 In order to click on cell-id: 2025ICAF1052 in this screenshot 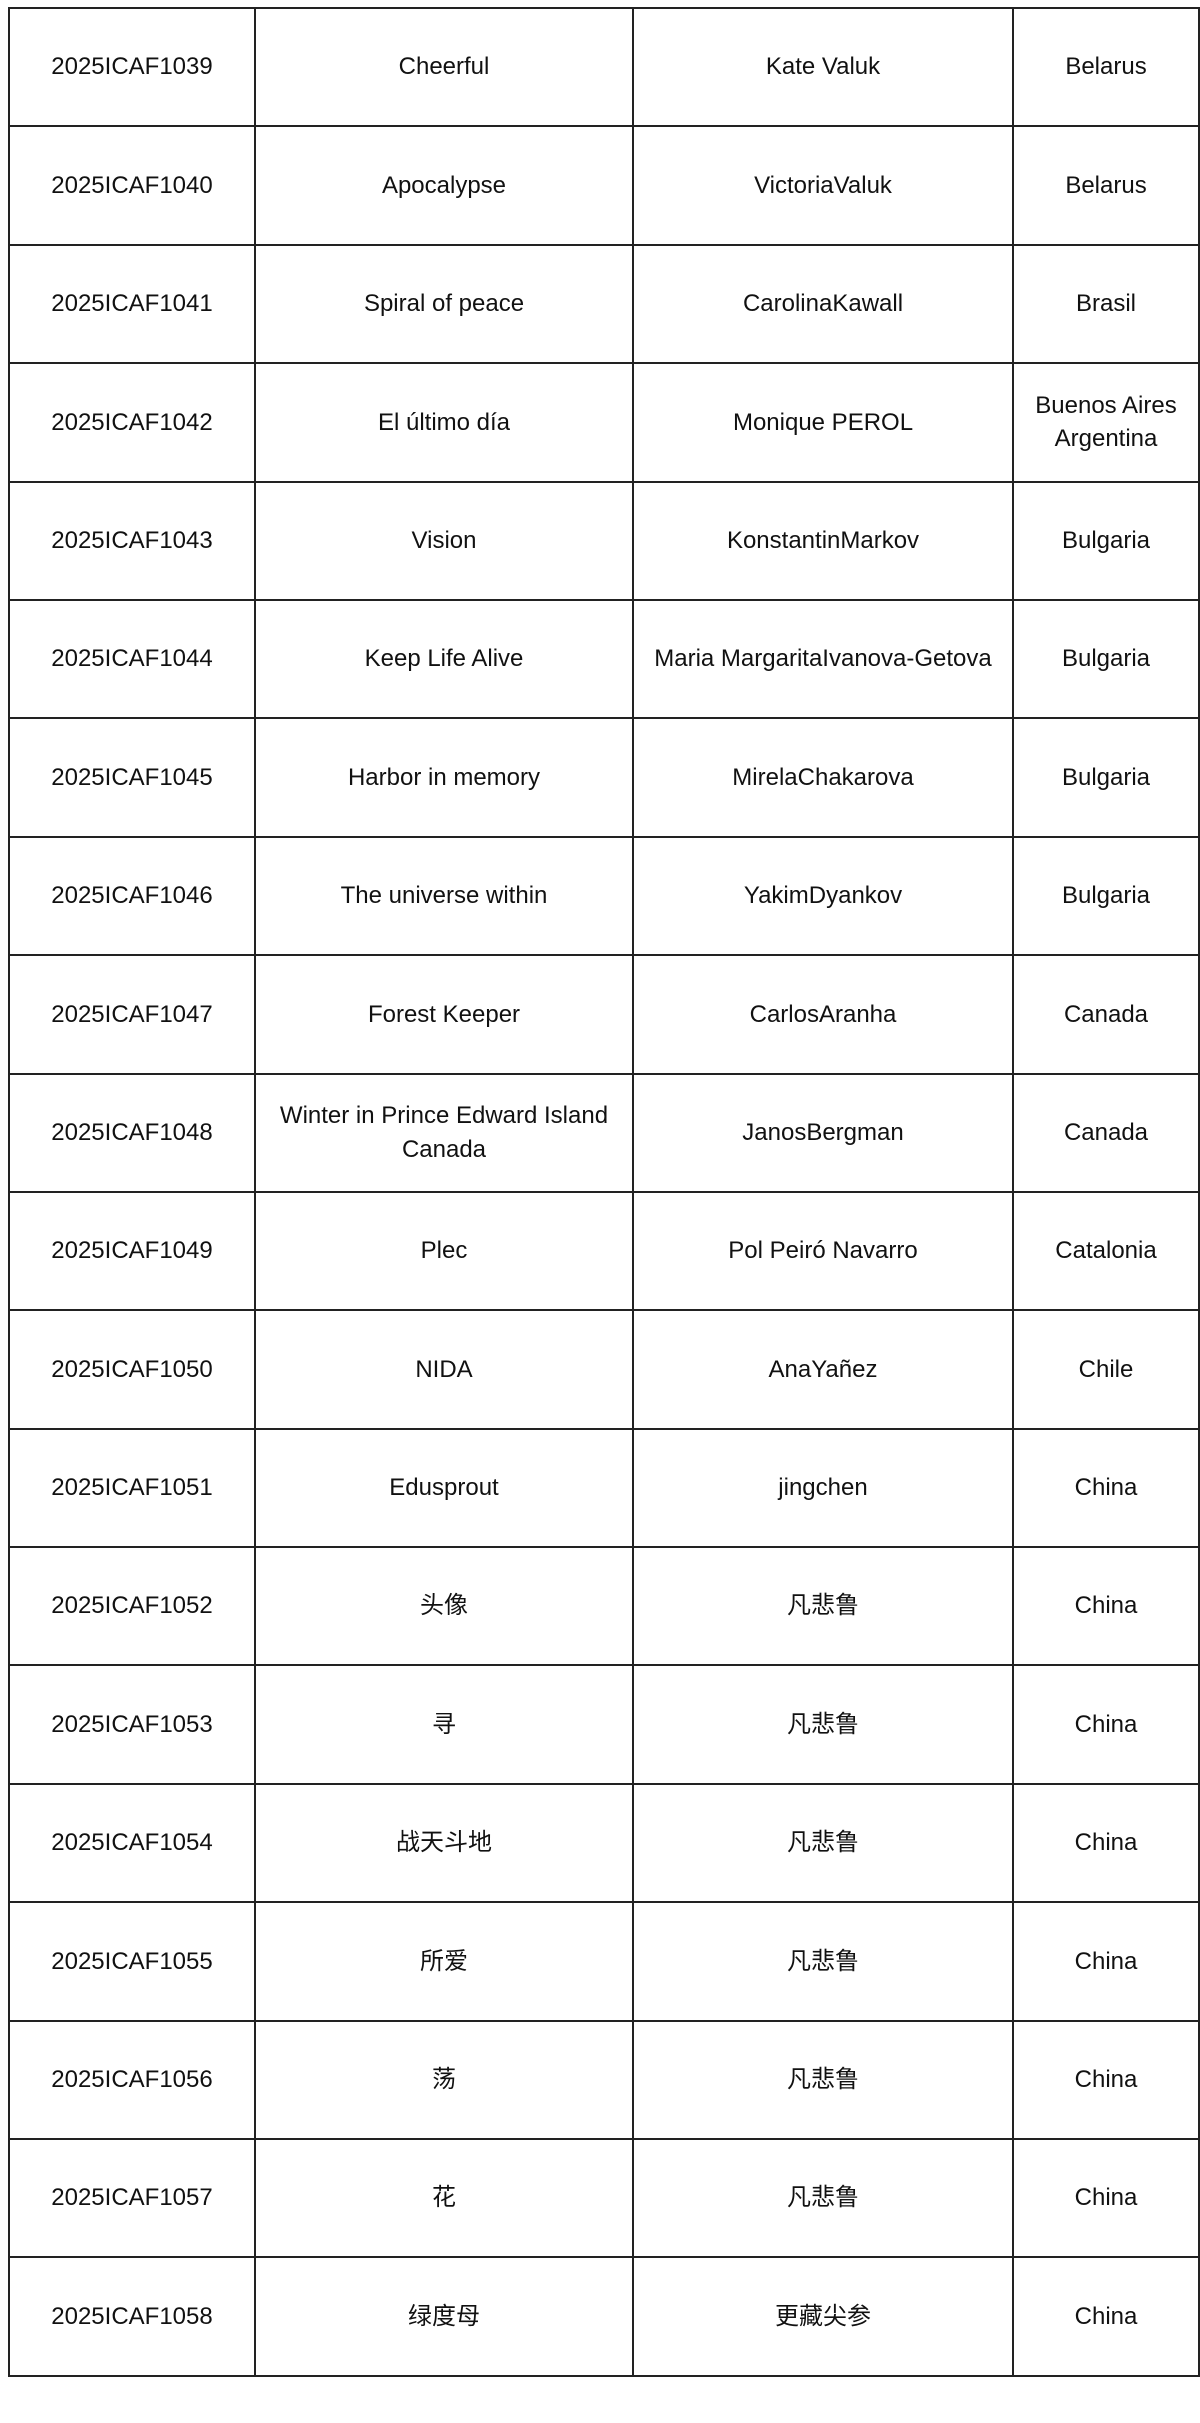, I will do `click(132, 1606)`.